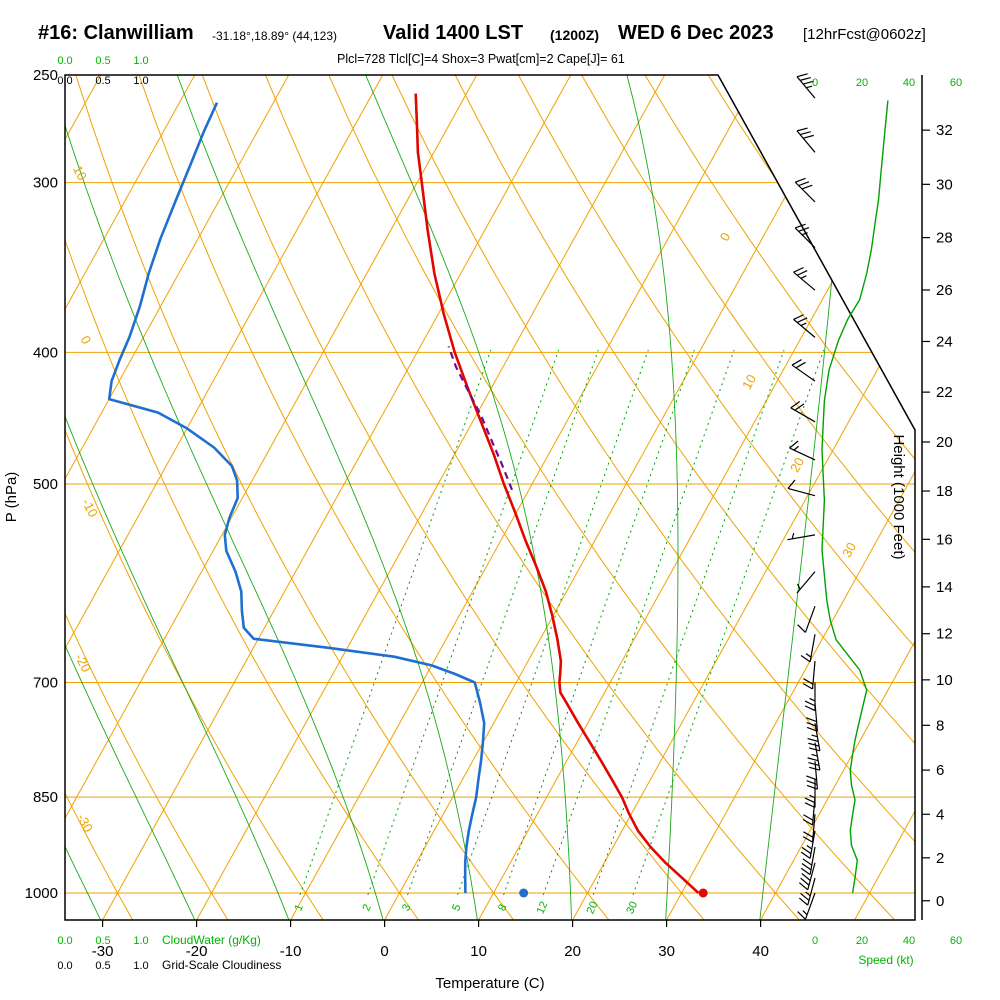  Describe the element at coordinates (140, 81) in the screenshot. I see `cloudiness-scale-top: 1.0` at that location.